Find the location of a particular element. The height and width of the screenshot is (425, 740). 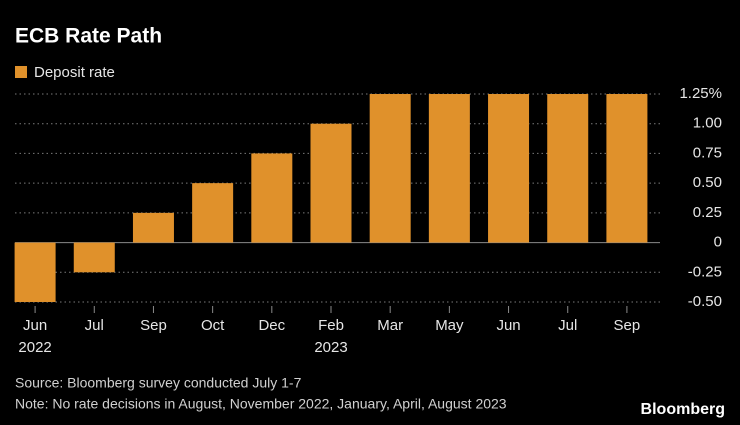

x-tick-label: May is located at coordinates (449, 325).